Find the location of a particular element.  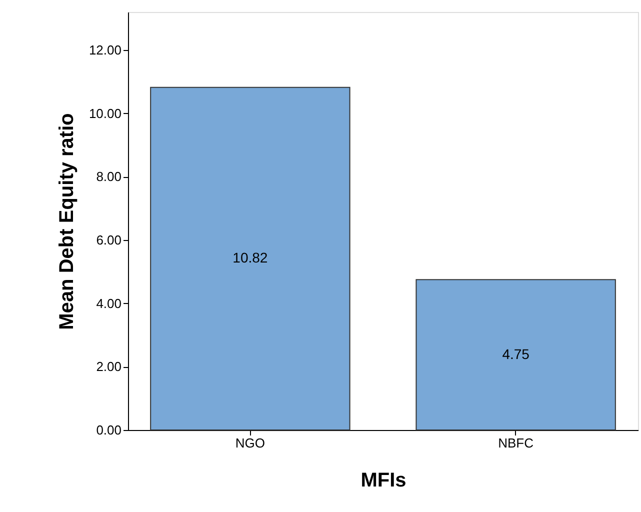

y-tick-label: 8.00 is located at coordinates (109, 176).